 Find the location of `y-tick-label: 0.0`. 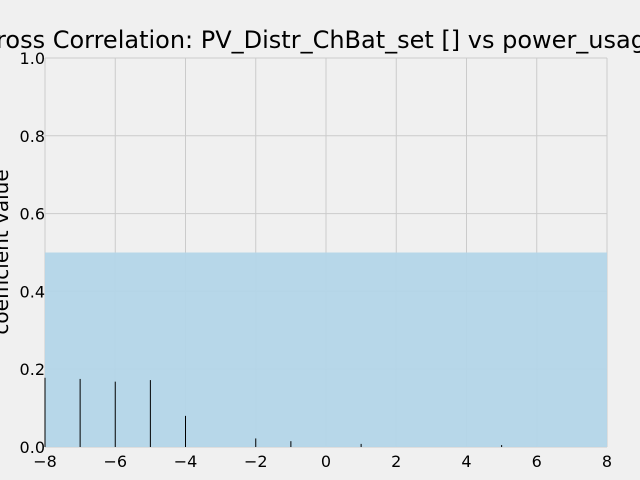

y-tick-label: 0.0 is located at coordinates (32, 447).